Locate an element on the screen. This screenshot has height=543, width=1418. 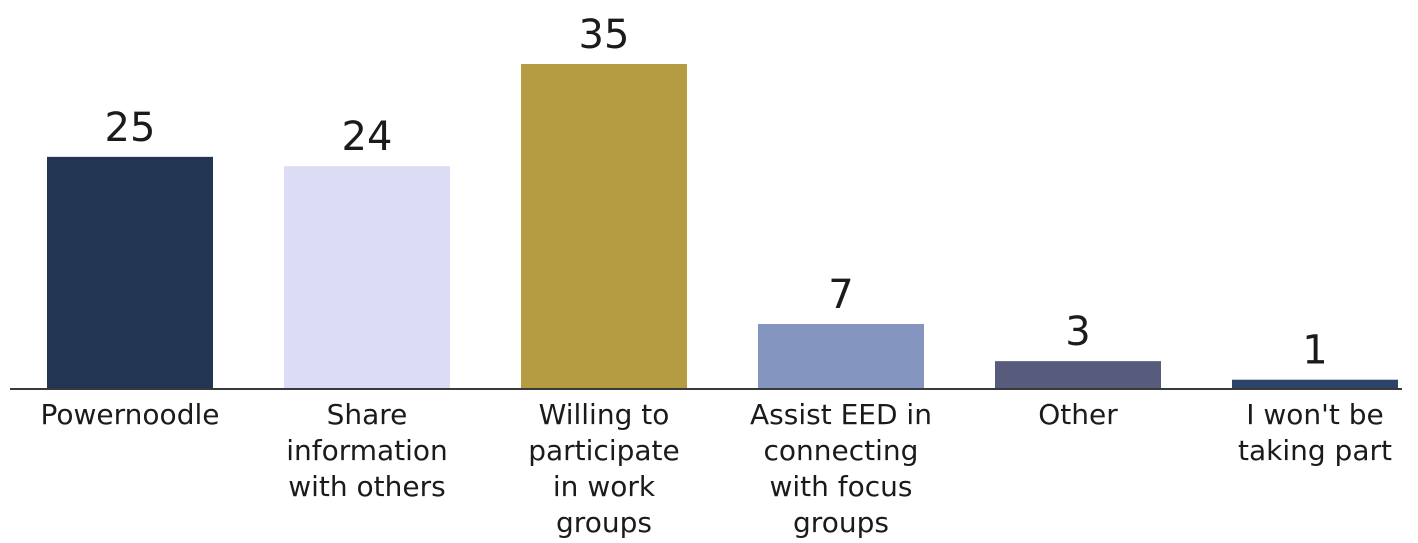
category-label-5-line-1: taking part is located at coordinates (1315, 450).